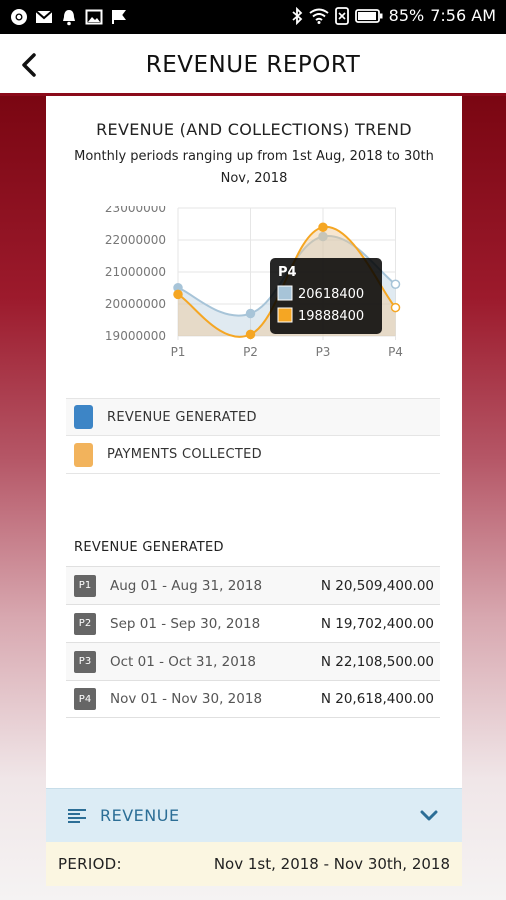 This screenshot has width=506, height=900. I want to click on x-tick-label: P2, so click(250, 352).